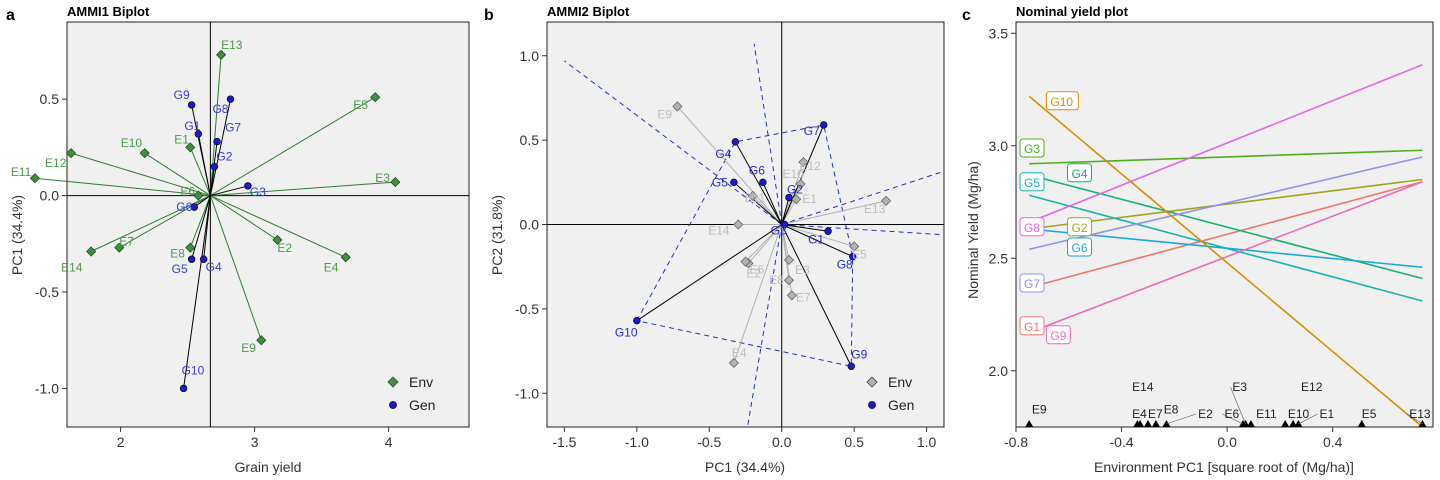  I want to click on env-leader, so click(1415, 419).